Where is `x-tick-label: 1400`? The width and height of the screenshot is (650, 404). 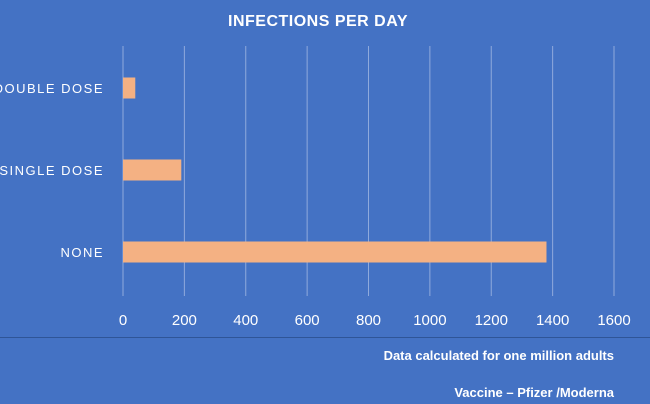 x-tick-label: 1400 is located at coordinates (552, 320).